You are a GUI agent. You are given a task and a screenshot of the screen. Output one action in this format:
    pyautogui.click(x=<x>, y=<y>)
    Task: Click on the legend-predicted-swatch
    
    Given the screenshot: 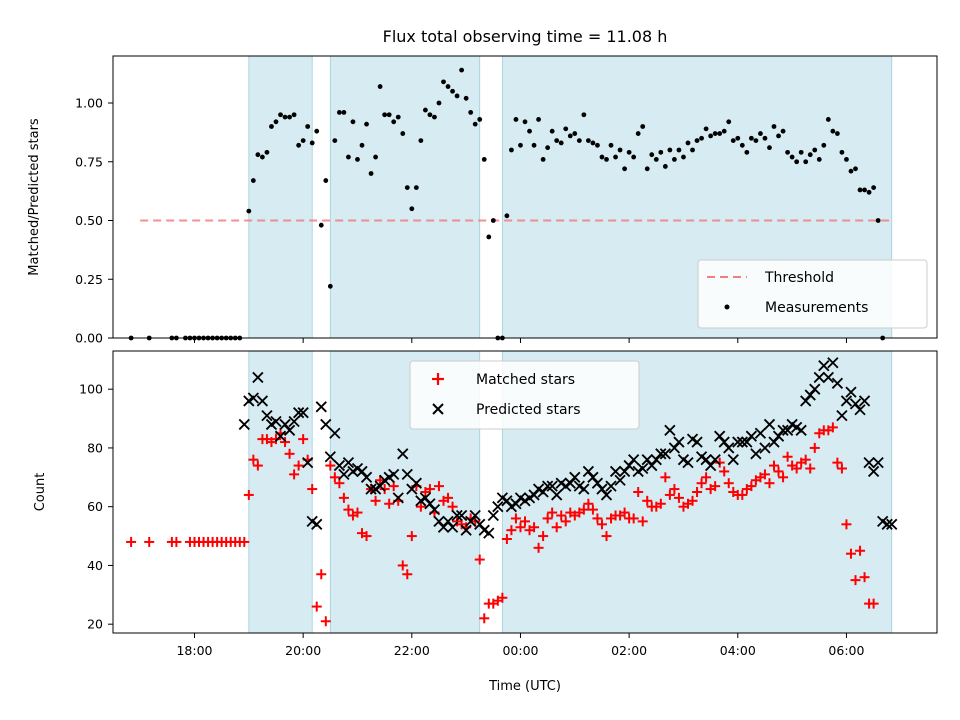 What is the action you would take?
    pyautogui.click(x=438, y=409)
    